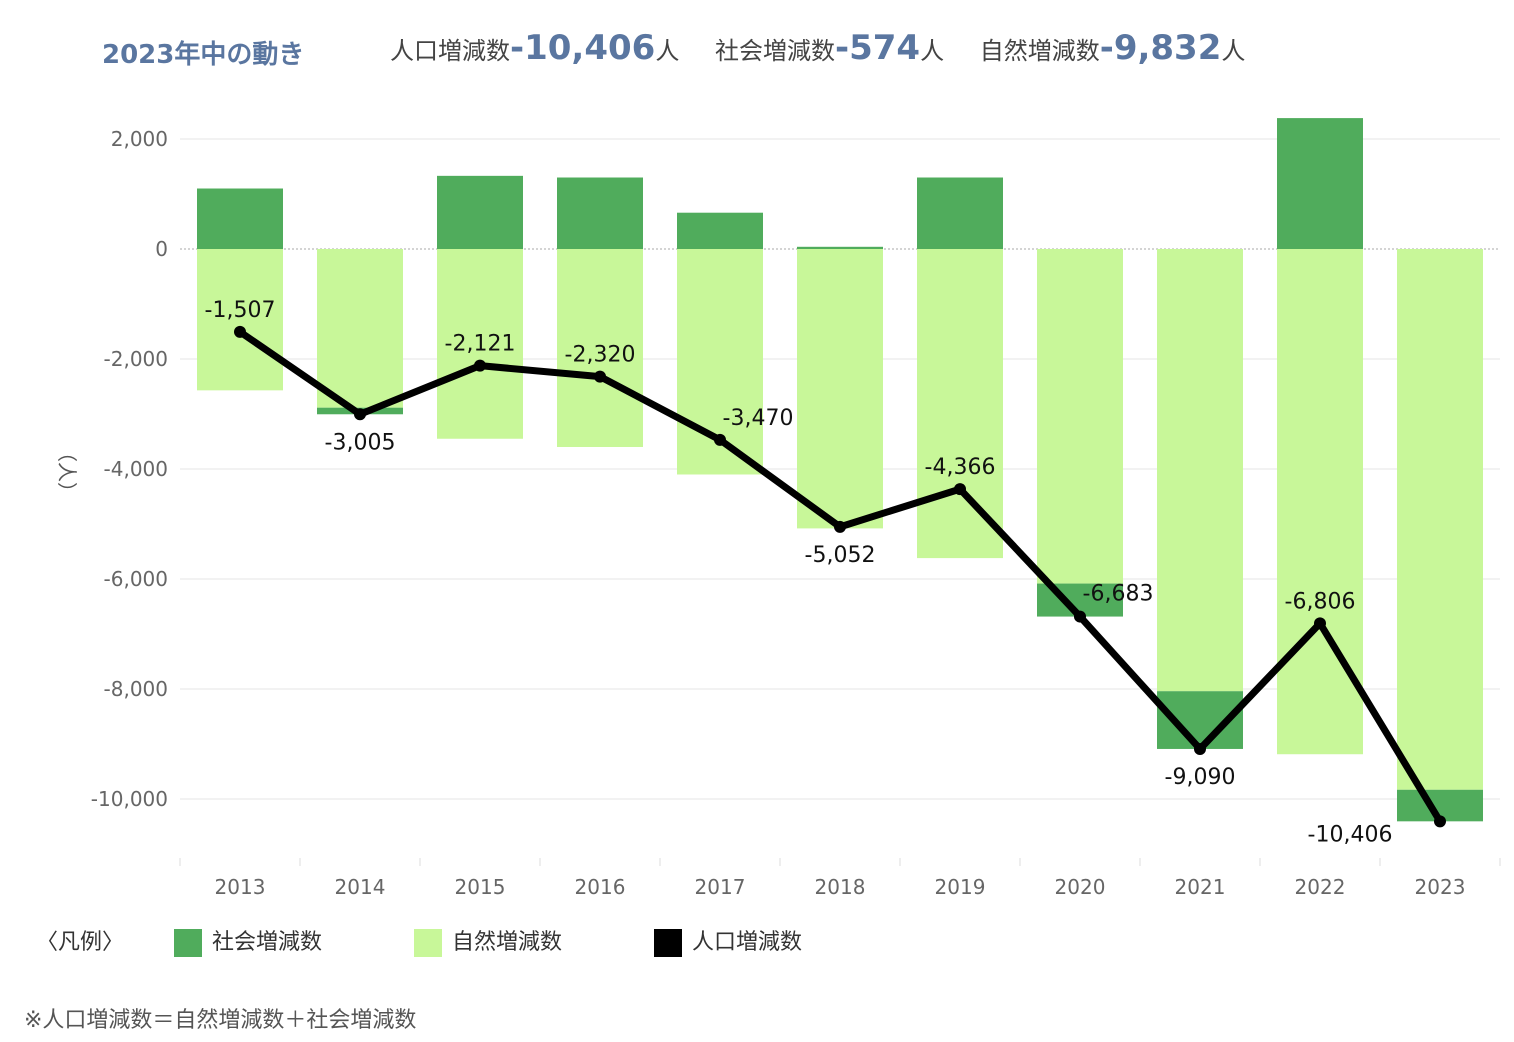 This screenshot has width=1514, height=1042. What do you see at coordinates (840, 389) in the screenshot?
I see `bar-natural-2018` at bounding box center [840, 389].